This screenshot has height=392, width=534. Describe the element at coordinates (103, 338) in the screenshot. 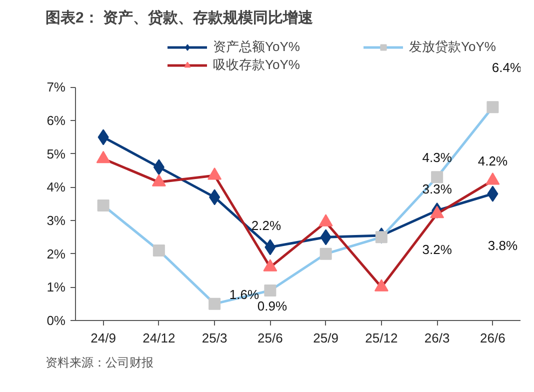

I see `x-tick-label: 24/9` at that location.